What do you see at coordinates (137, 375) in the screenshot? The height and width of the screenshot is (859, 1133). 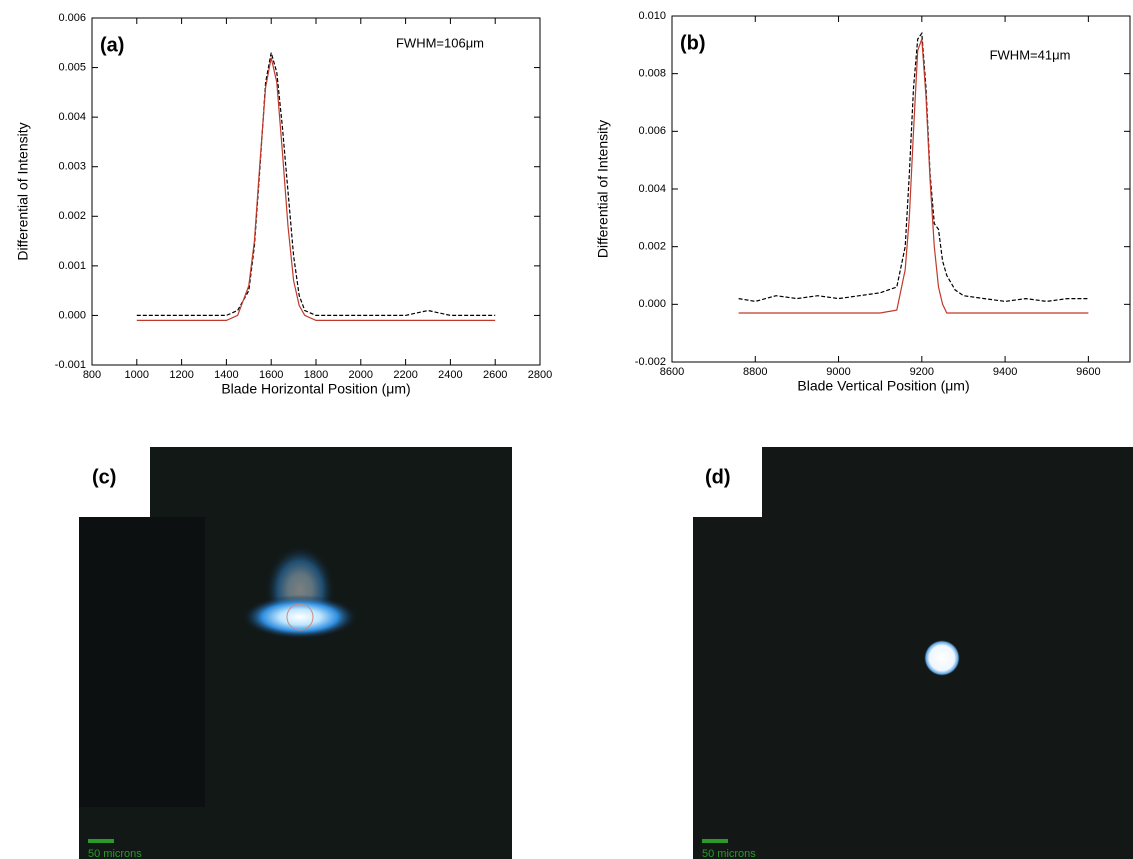 I see `x-tick-label: 1000` at bounding box center [137, 375].